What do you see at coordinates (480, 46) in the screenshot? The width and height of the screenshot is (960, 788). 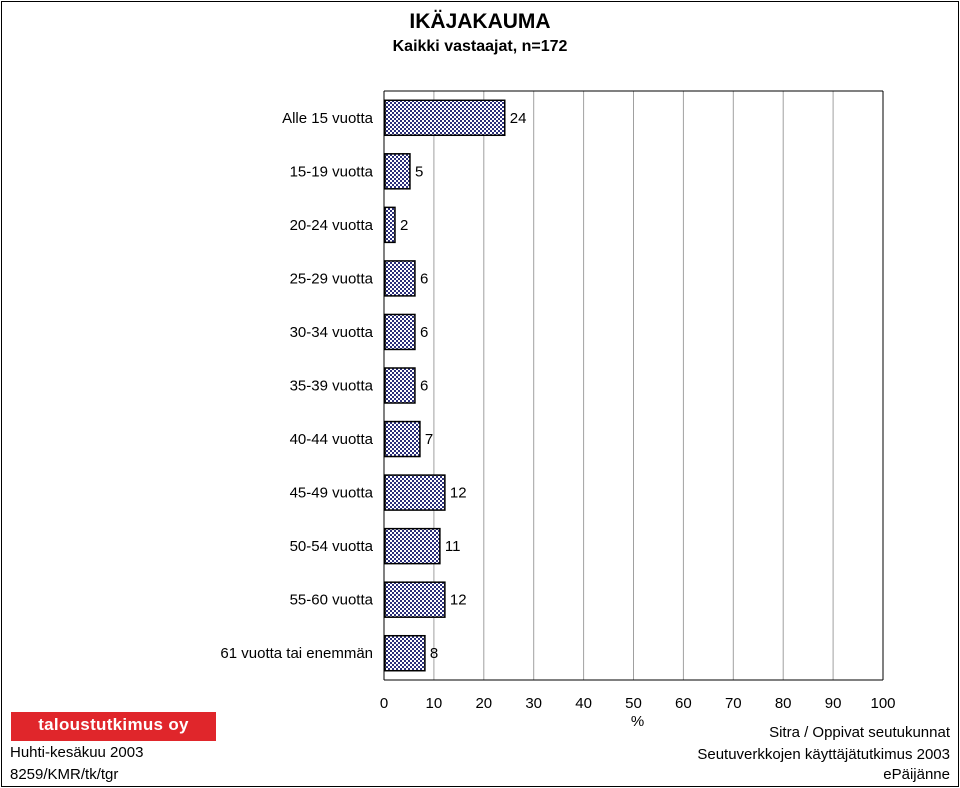 I see `chart-subtitle: Kaikki vastaajat, n=172` at bounding box center [480, 46].